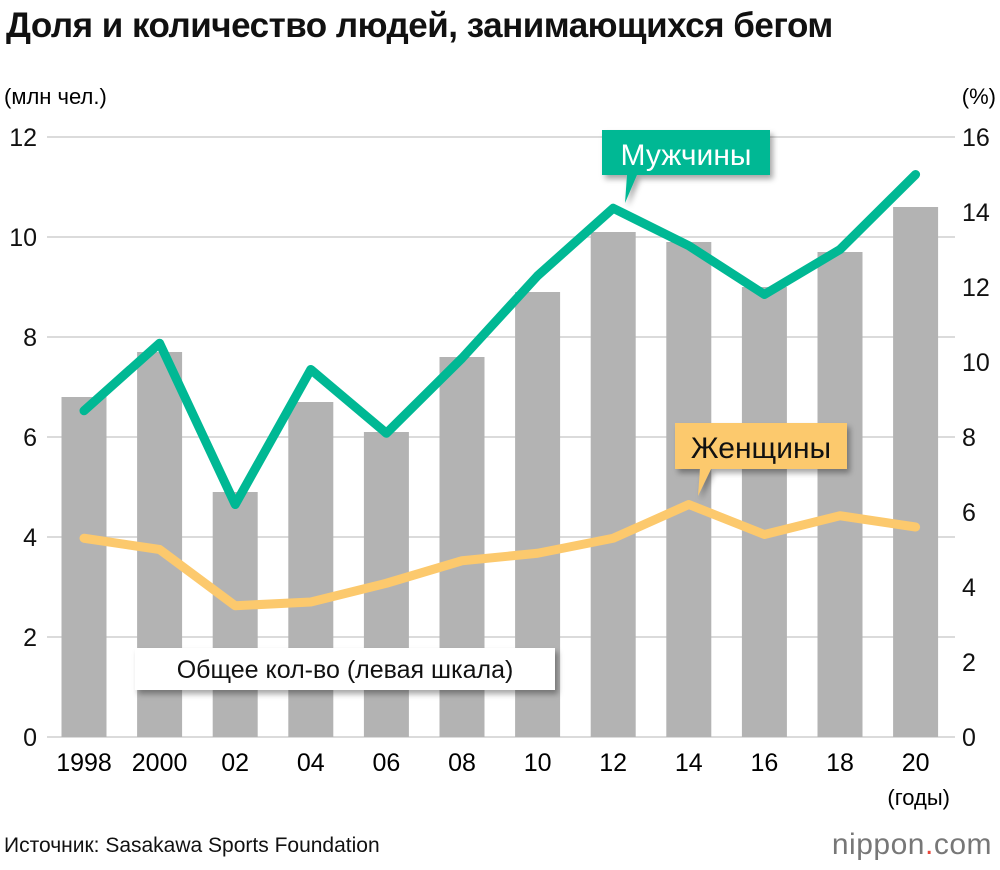  I want to click on left-tick-label: 8, so click(30, 338).